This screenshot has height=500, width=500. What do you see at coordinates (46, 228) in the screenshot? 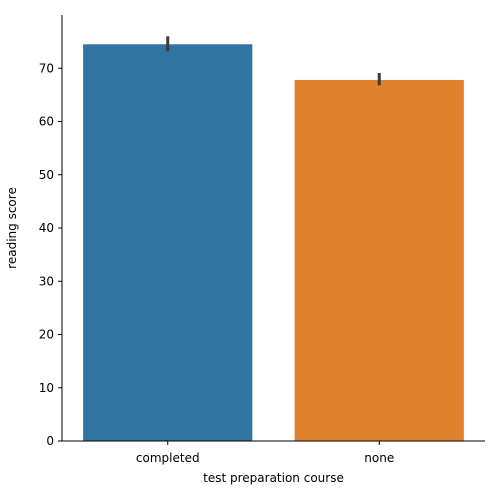
I see `y-tick-label: 40` at bounding box center [46, 228].